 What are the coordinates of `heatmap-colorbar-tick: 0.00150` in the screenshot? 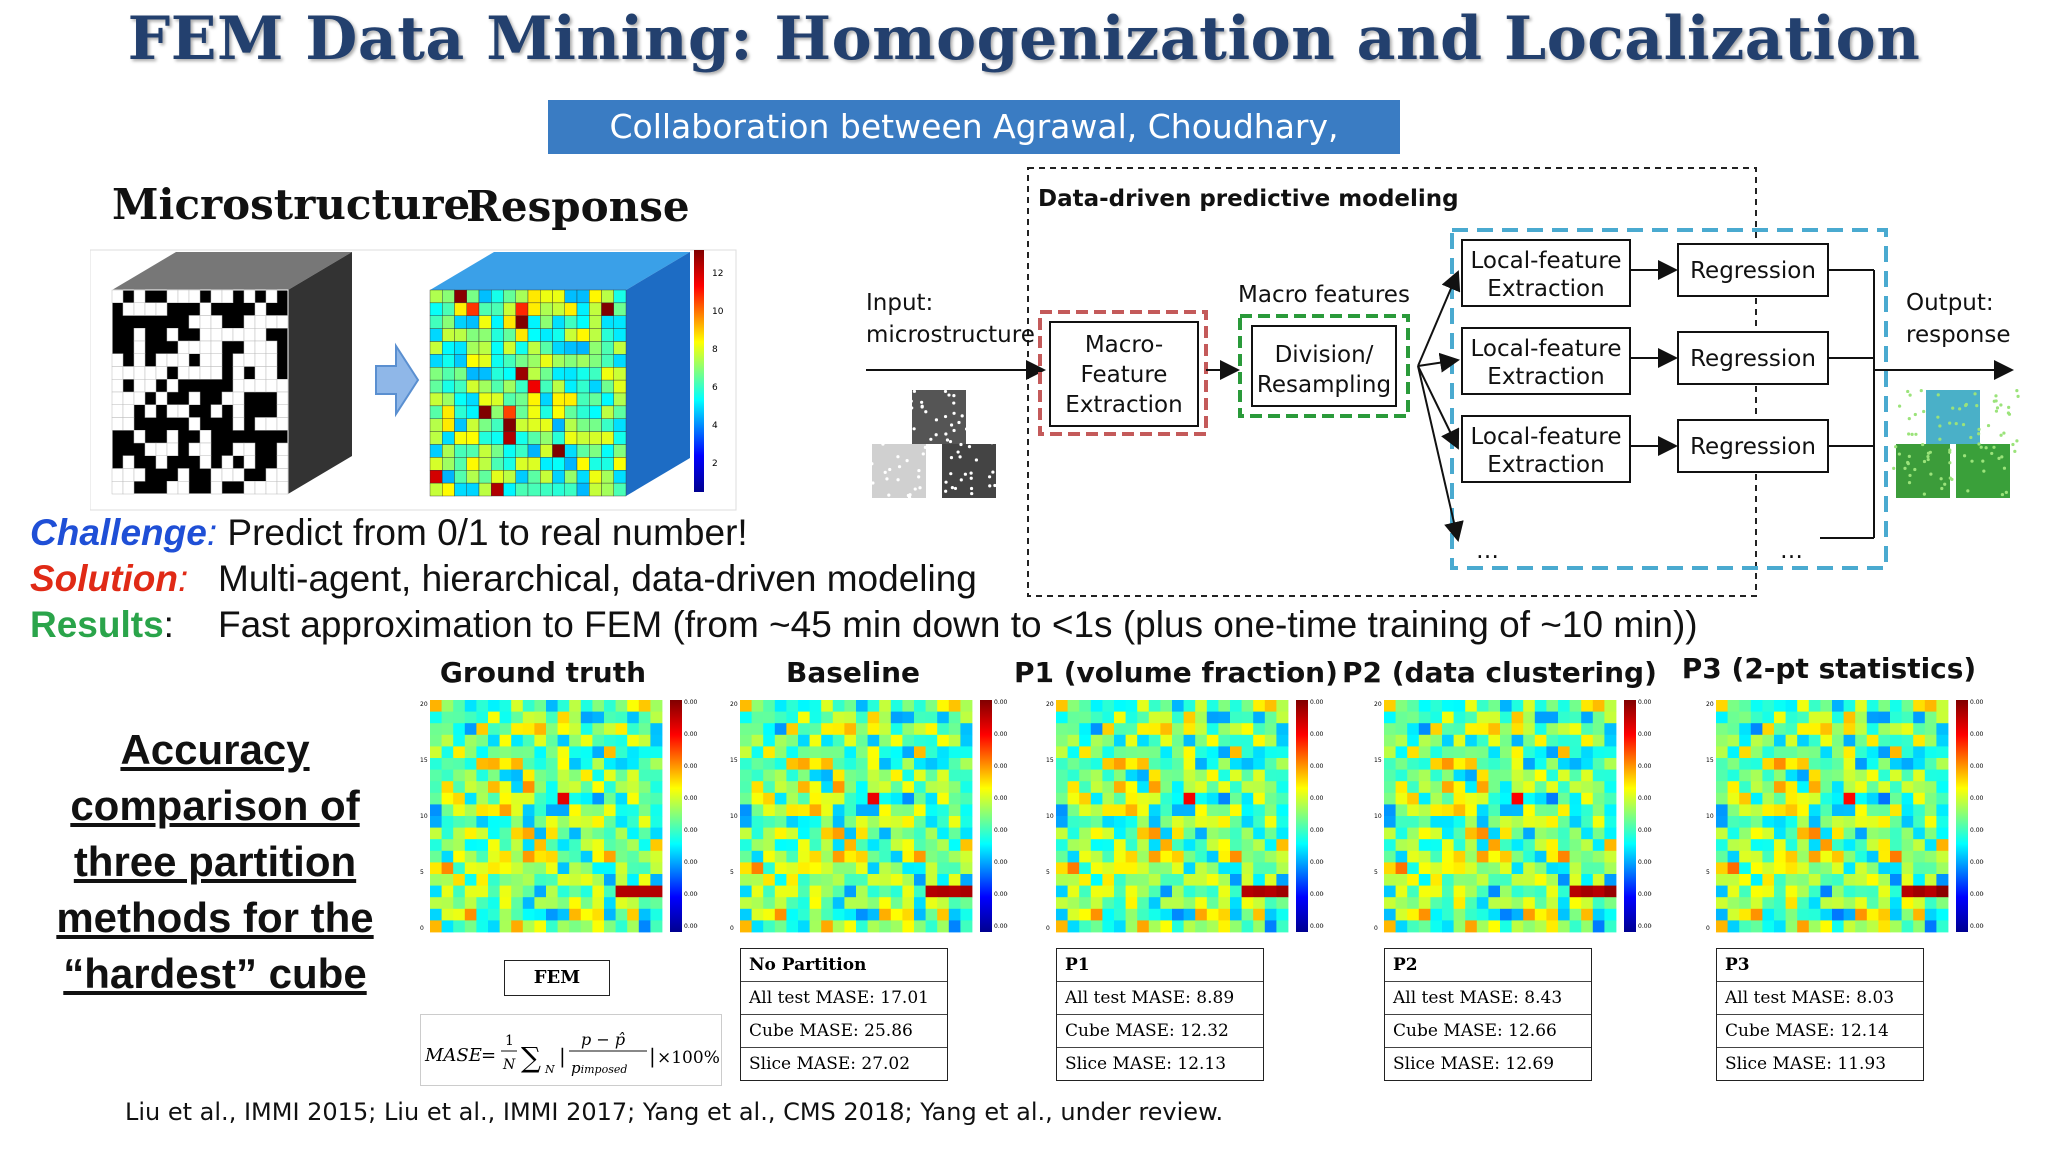 It's located at (1977, 734).